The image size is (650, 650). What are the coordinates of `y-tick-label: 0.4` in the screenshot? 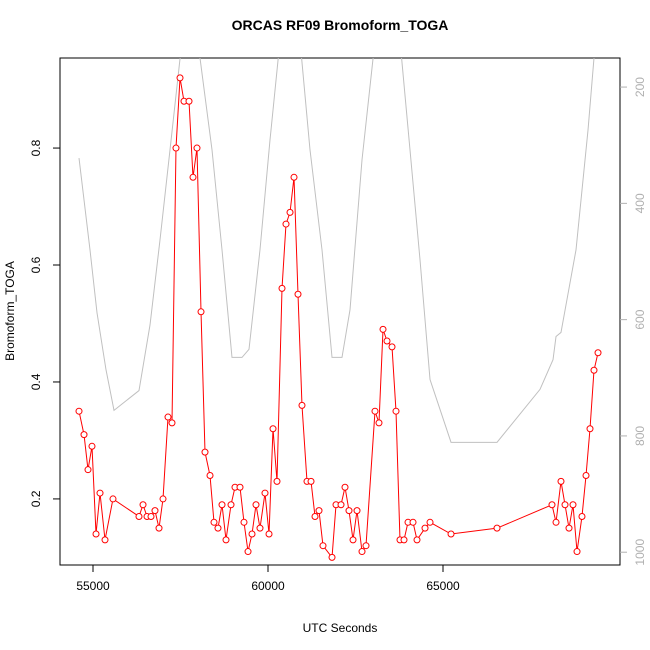 It's located at (36, 381).